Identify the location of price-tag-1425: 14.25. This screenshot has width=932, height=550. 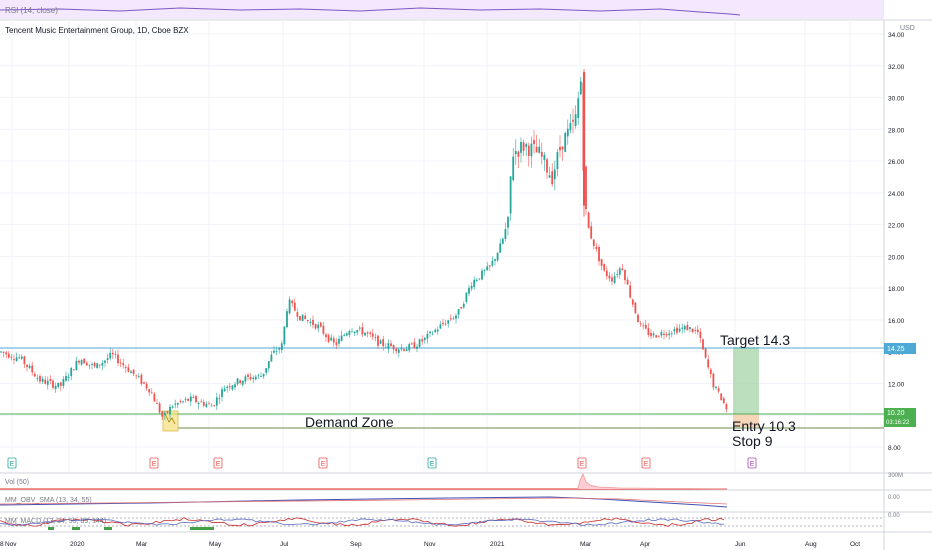
(900, 348).